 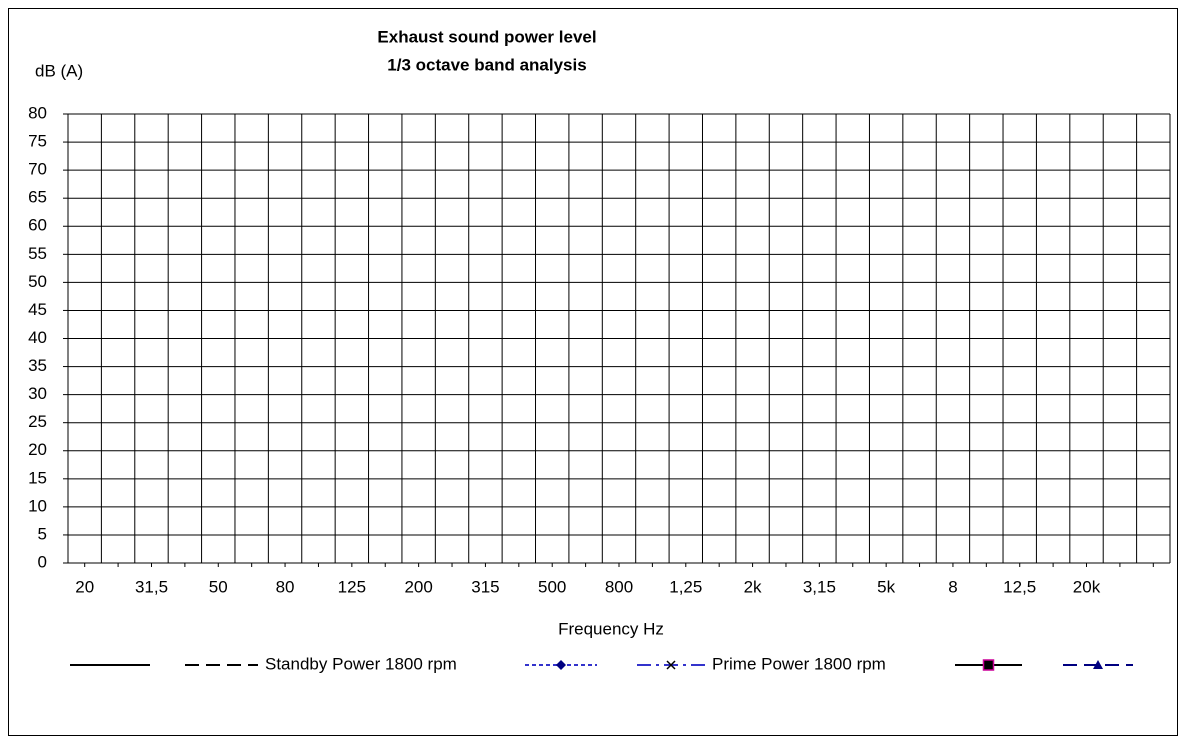 What do you see at coordinates (37, 365) in the screenshot?
I see `y-tick-label: 35` at bounding box center [37, 365].